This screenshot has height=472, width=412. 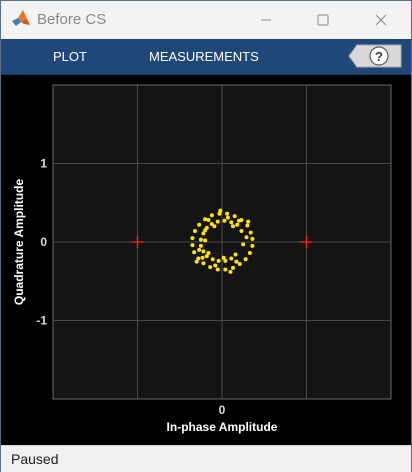 I want to click on close-icon, so click(x=381, y=20).